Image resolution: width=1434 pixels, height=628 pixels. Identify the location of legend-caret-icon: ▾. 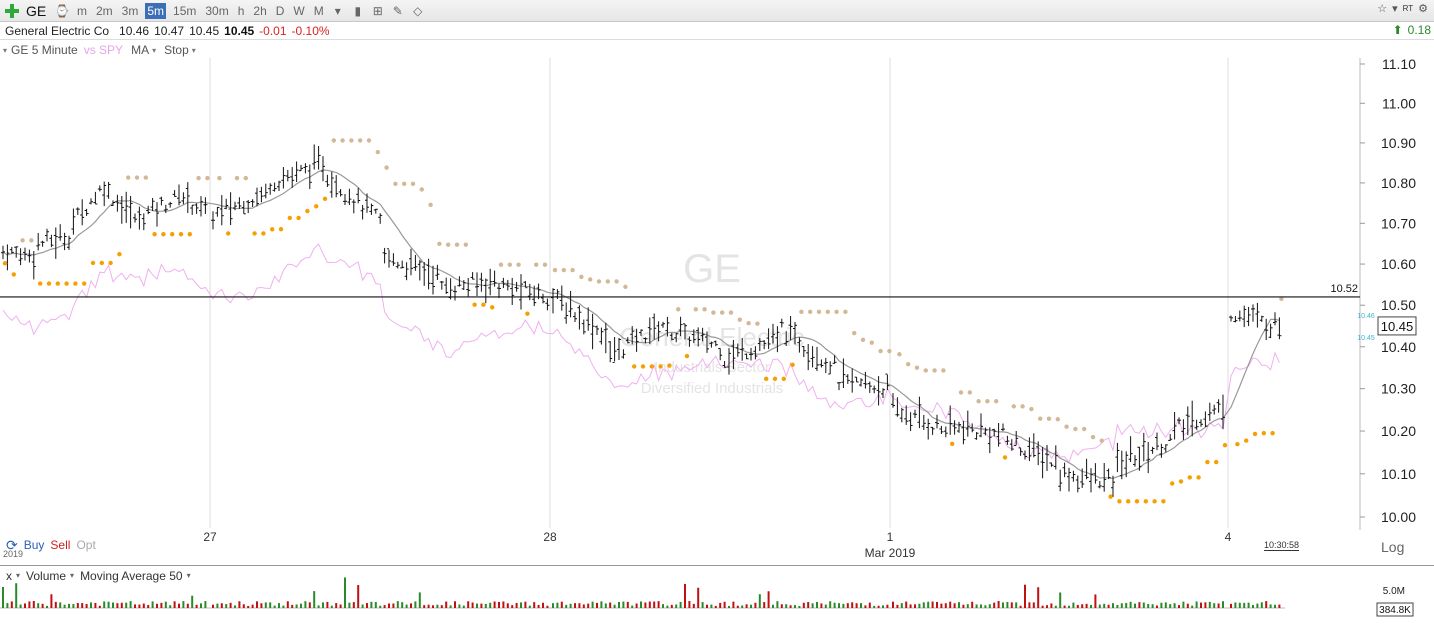
(5, 50).